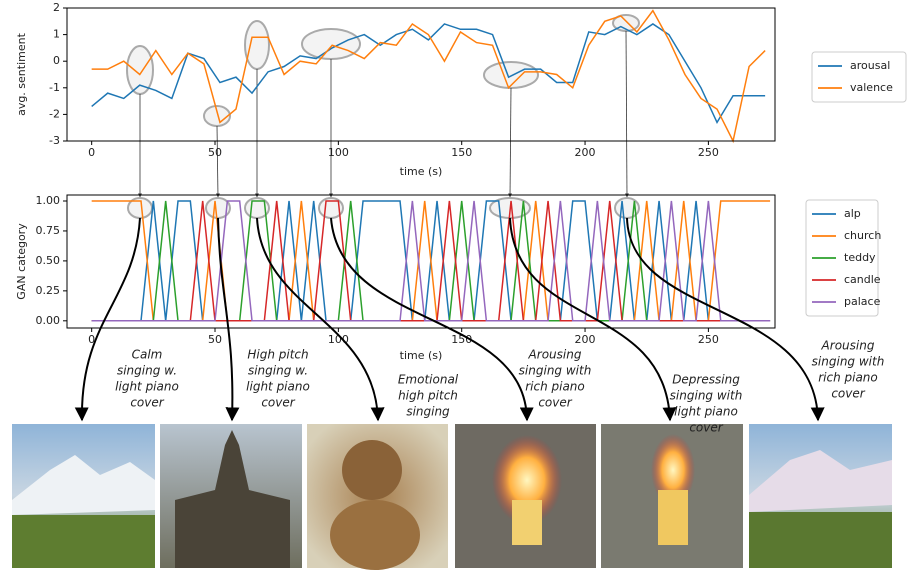 Image resolution: width=909 pixels, height=571 pixels. What do you see at coordinates (56, 34) in the screenshot?
I see `y-tick-label: 1` at bounding box center [56, 34].